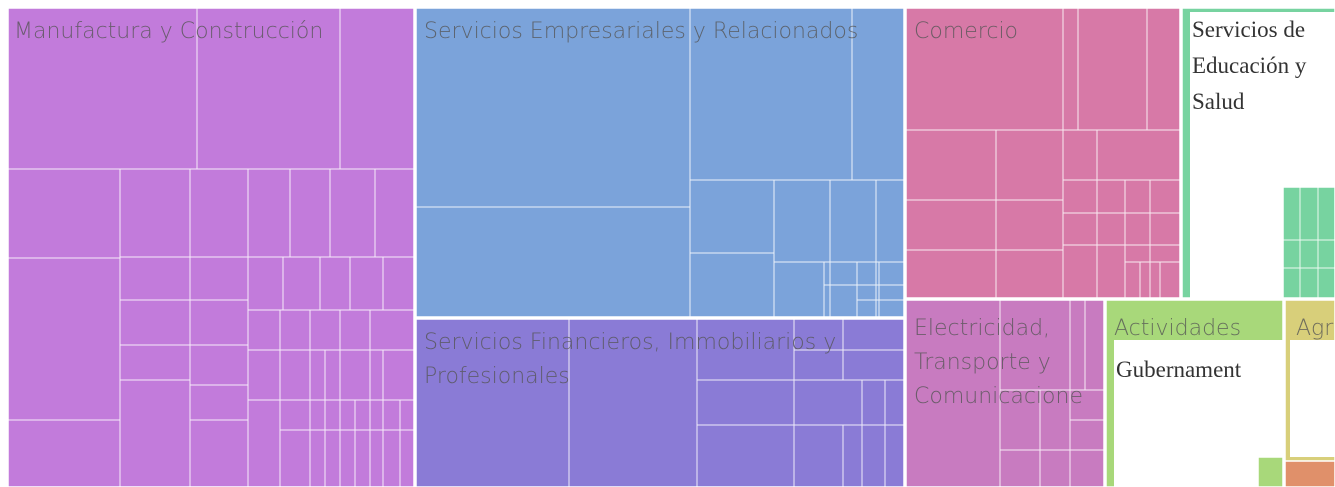  What do you see at coordinates (998, 362) in the screenshot?
I see `tile-label: Electricidad, Transporte y Comunicacione` at bounding box center [998, 362].